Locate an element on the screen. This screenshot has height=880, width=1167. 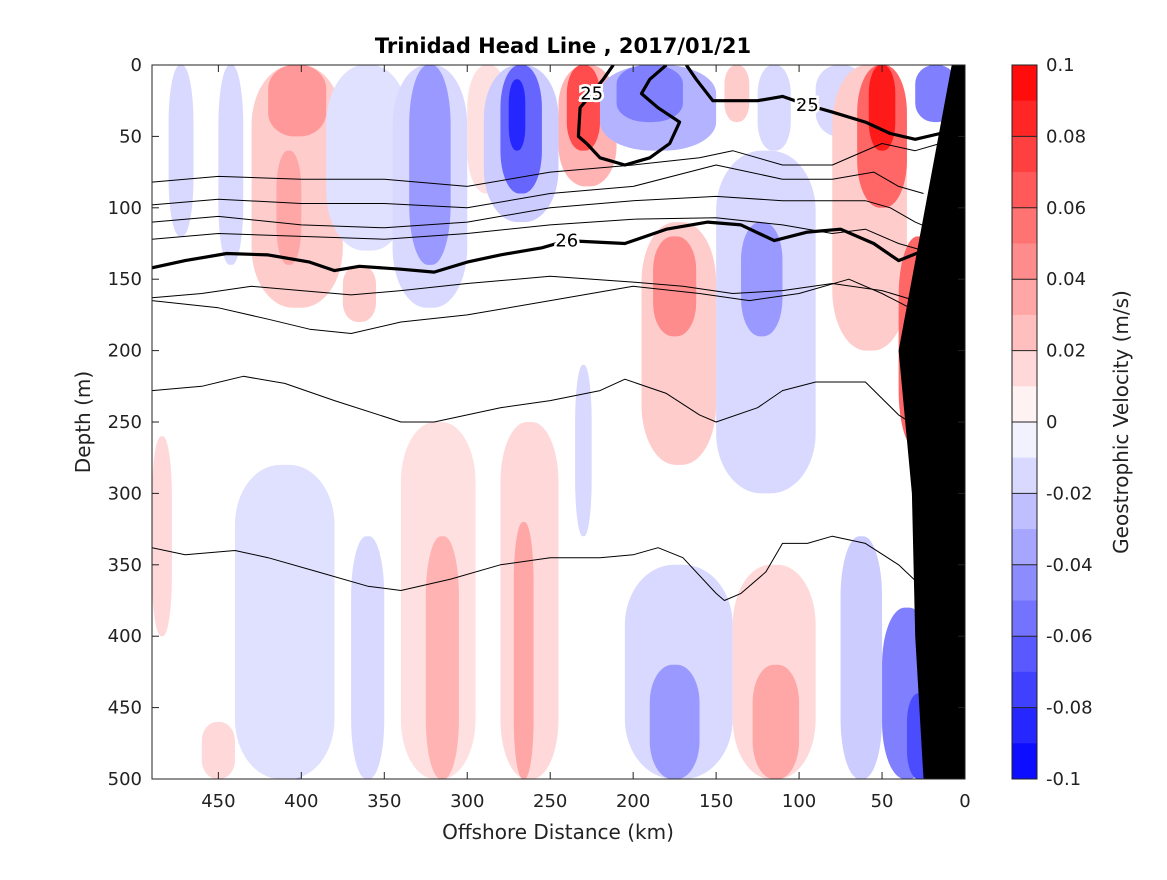
x-tick-label: 450 is located at coordinates (218, 801).